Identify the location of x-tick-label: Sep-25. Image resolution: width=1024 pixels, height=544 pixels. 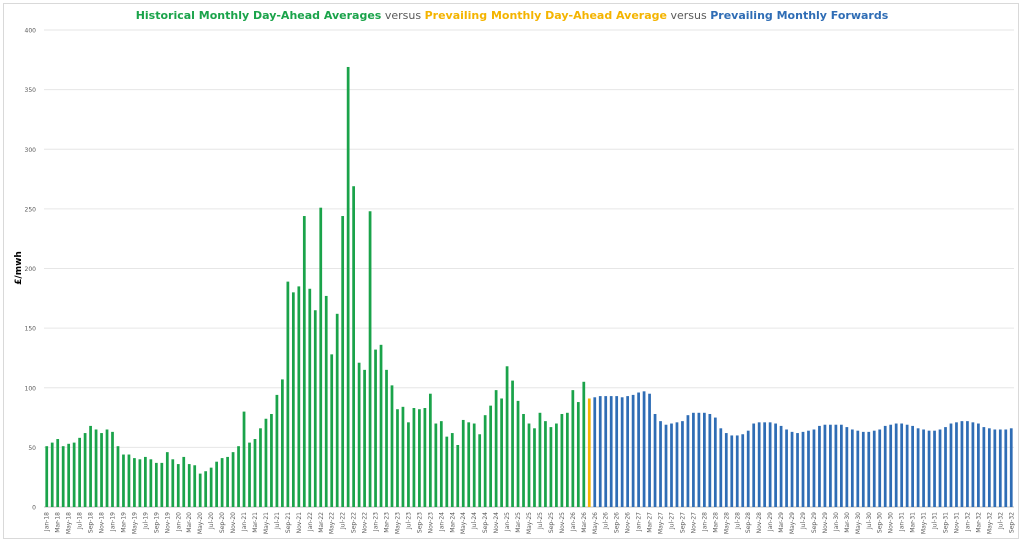
(551, 522).